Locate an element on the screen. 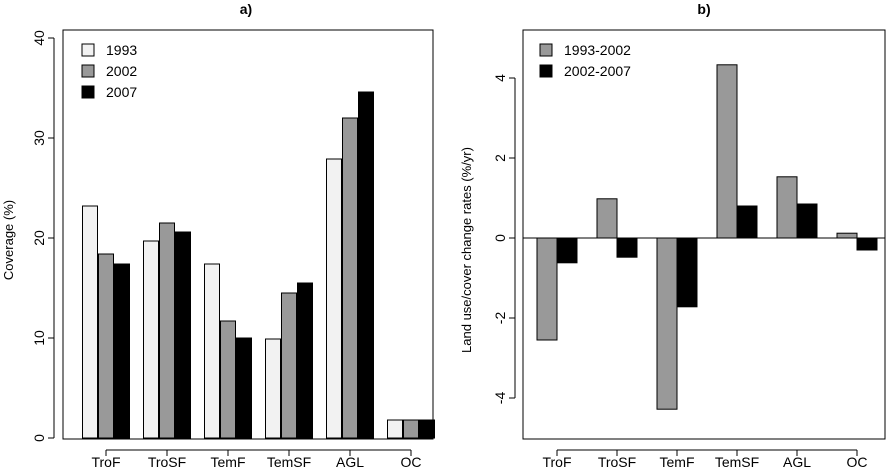 The image size is (893, 469). bar-temsf-1993-2002 is located at coordinates (727, 151).